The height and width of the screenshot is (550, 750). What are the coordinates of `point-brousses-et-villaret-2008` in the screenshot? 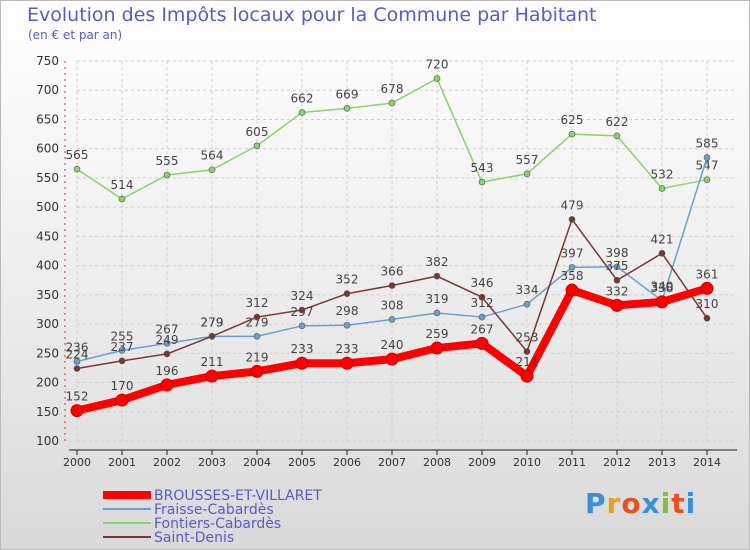 It's located at (437, 348).